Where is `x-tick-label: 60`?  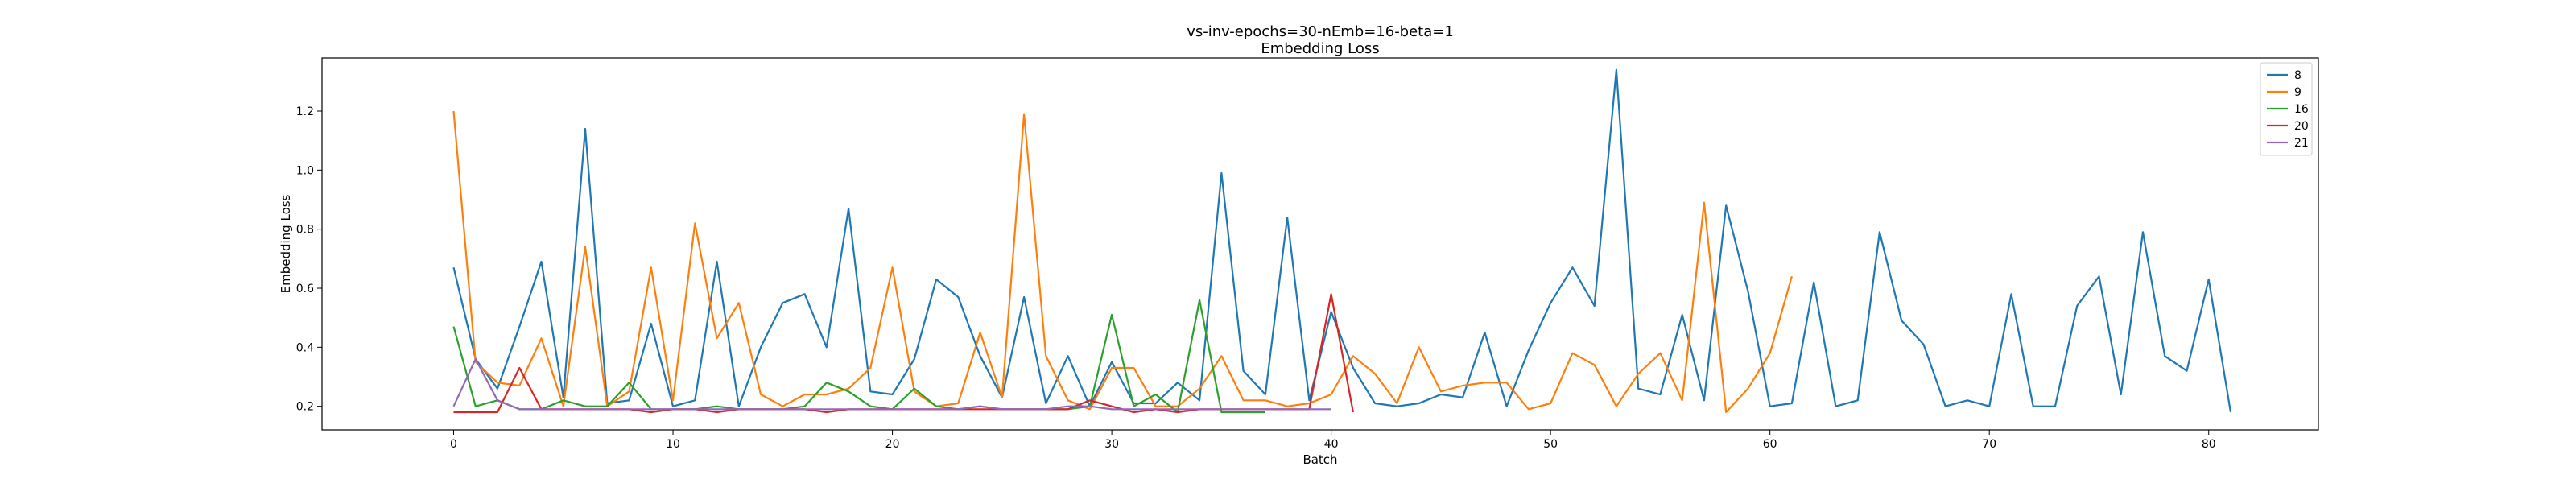
x-tick-label: 60 is located at coordinates (1770, 444).